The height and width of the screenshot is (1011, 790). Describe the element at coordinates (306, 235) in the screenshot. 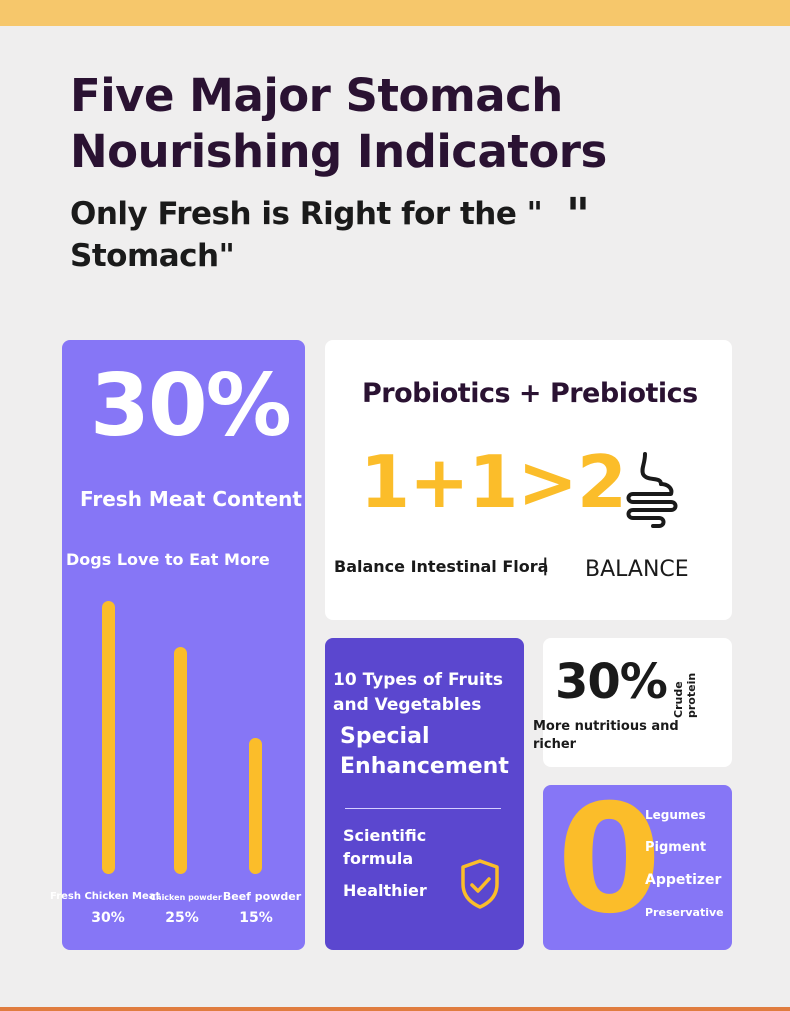

I see `page-subtitle: Only Fresh is Right for the " Stomach"` at that location.